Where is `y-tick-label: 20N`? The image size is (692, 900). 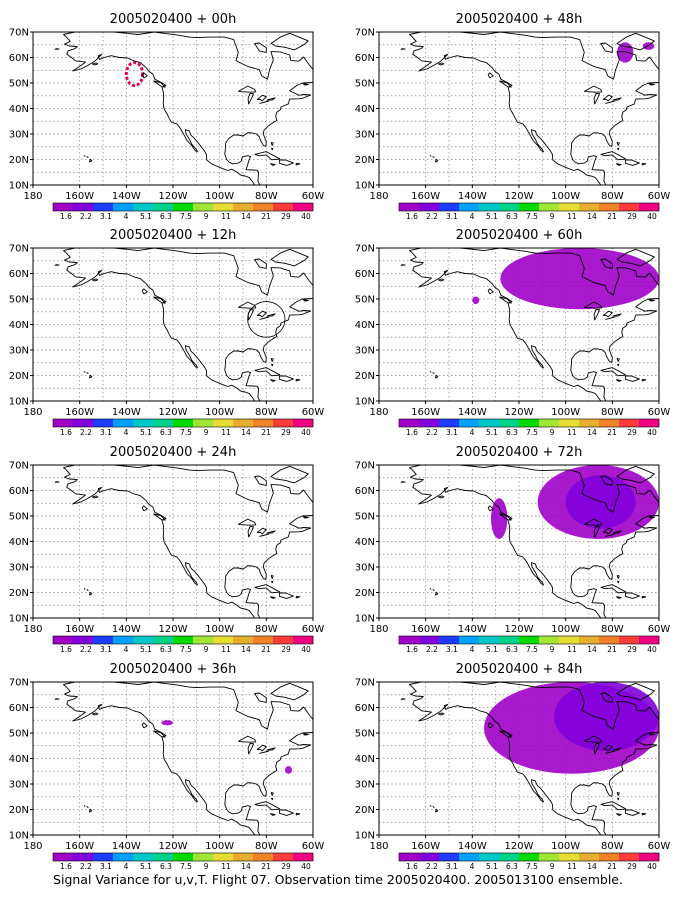 y-tick-label: 20N is located at coordinates (365, 810).